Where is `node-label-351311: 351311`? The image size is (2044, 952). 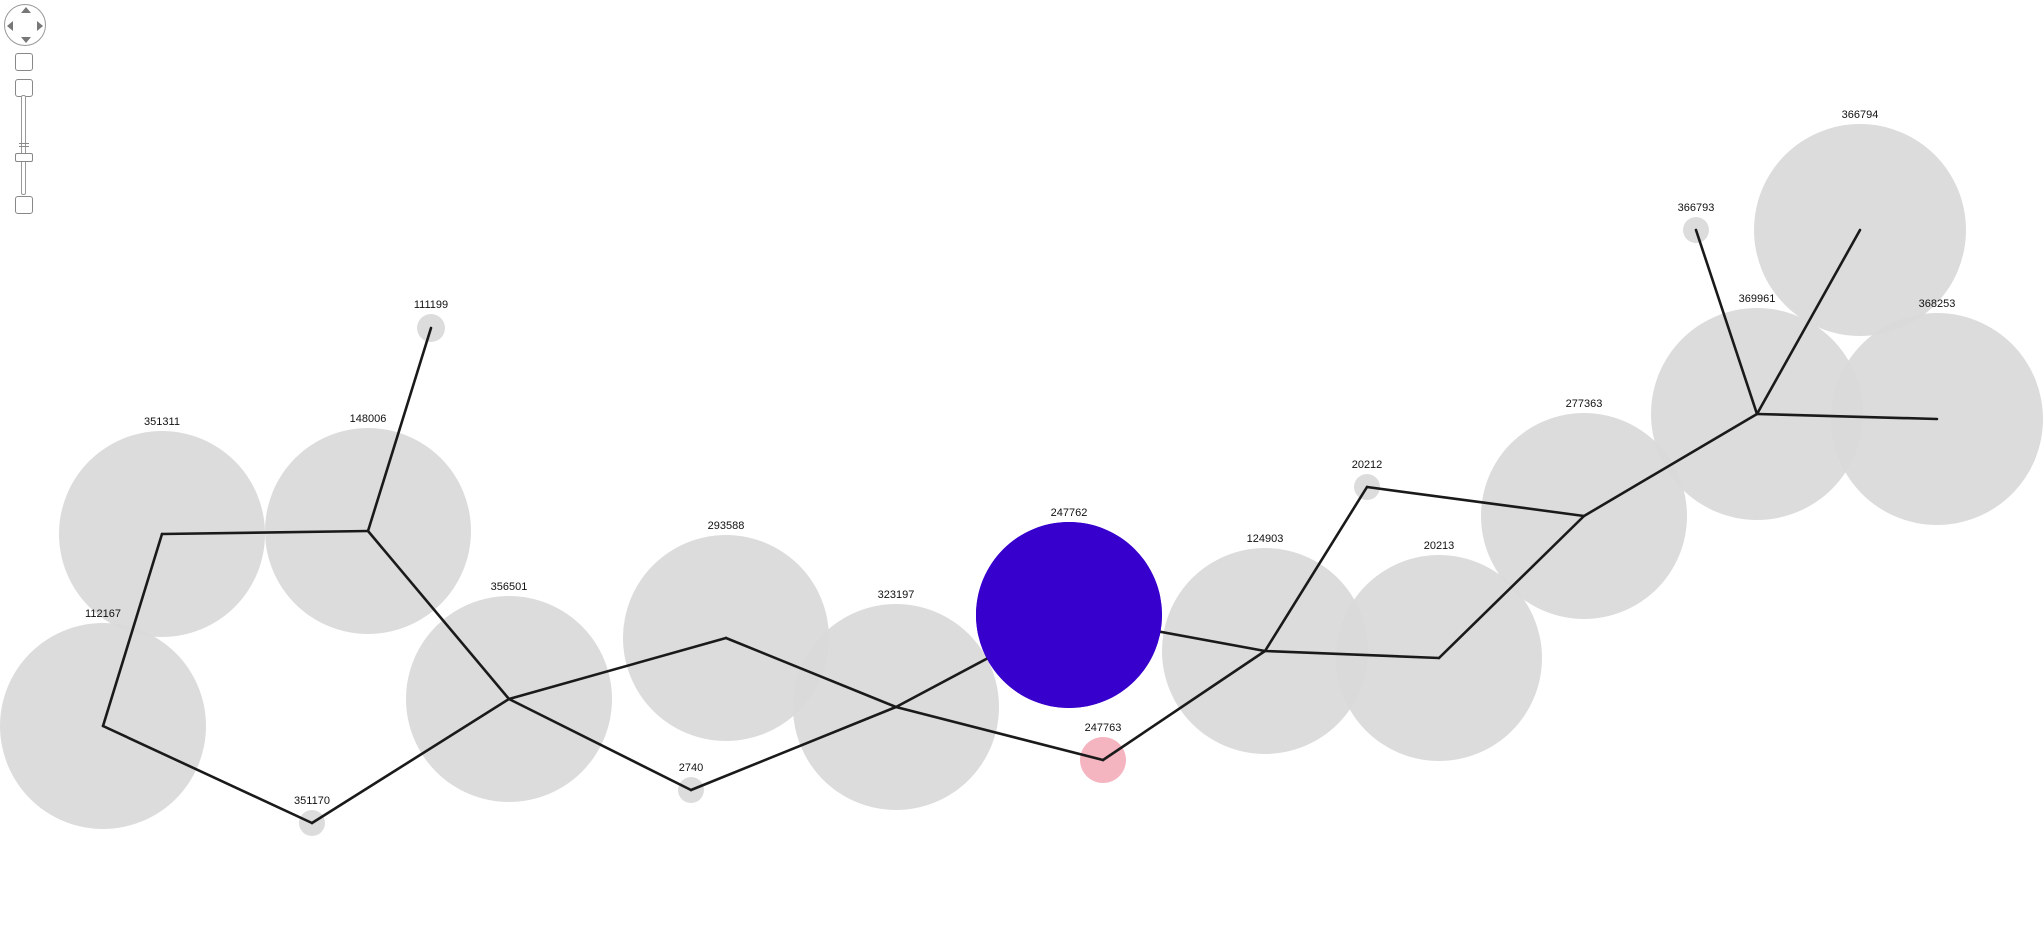 node-label-351311: 351311 is located at coordinates (162, 422).